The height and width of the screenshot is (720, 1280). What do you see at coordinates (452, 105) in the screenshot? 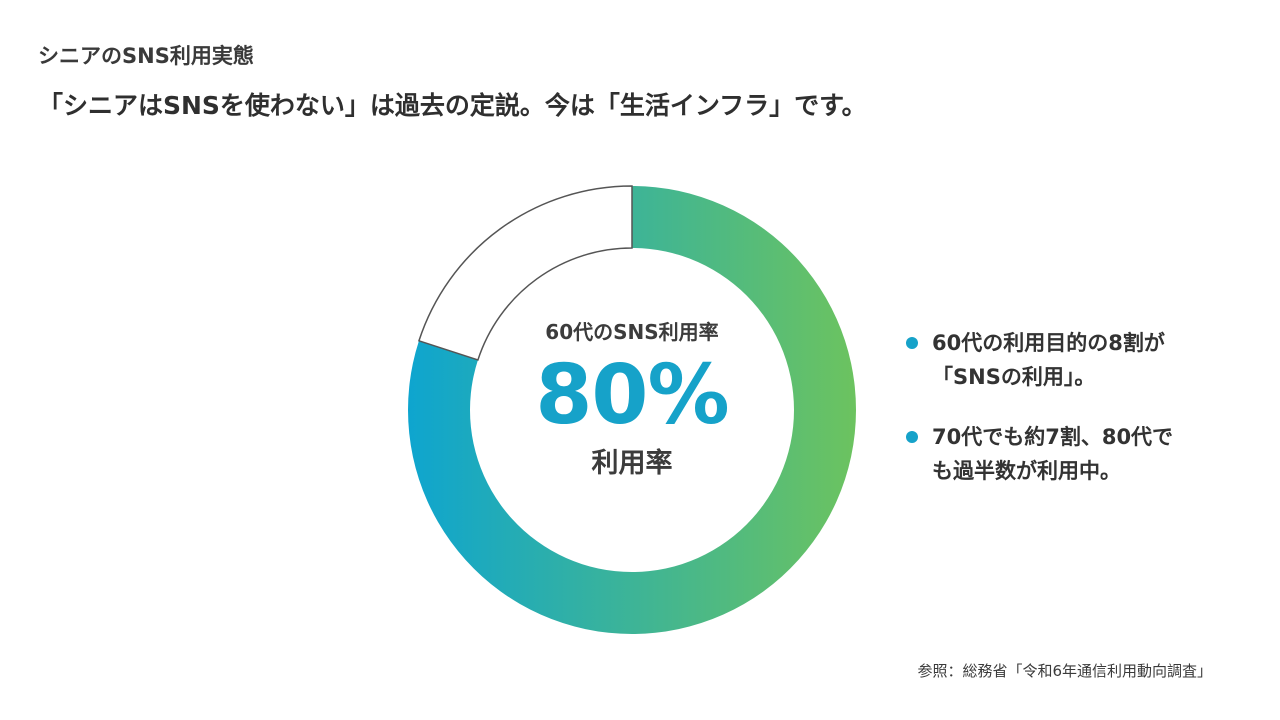
I see `page-title: 「シニアはSNSを使わない」は過去の定説。今は「生活インフラ」です。` at bounding box center [452, 105].